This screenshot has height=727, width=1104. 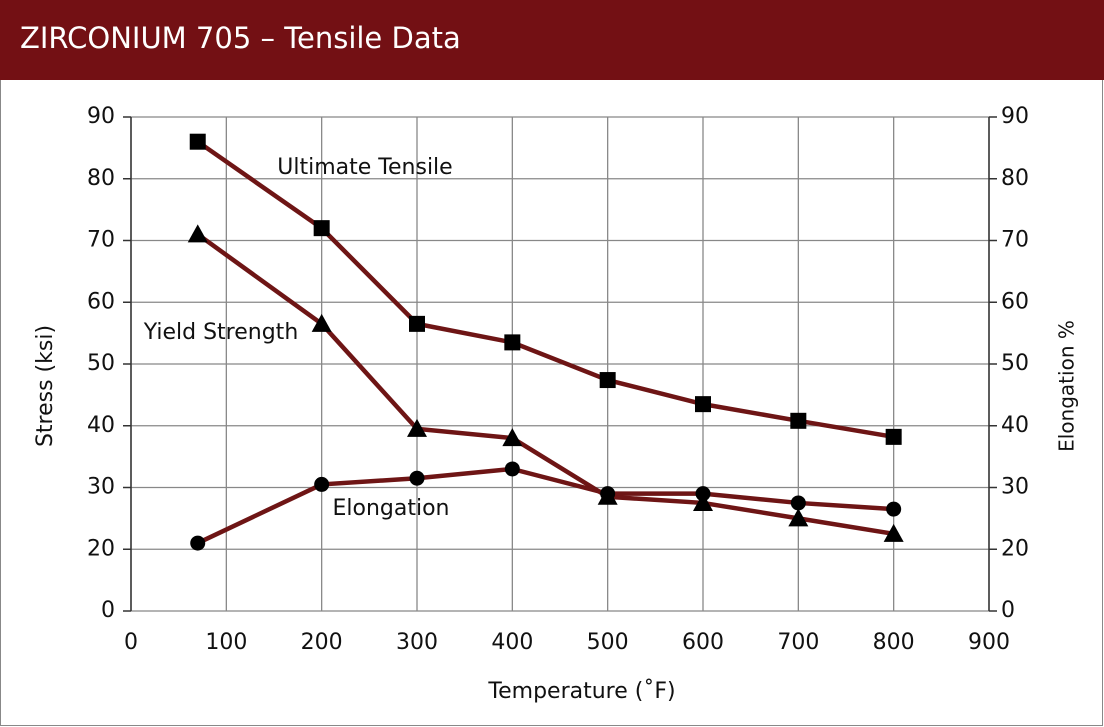 What do you see at coordinates (1067, 386) in the screenshot?
I see `y2-axis-title: Elongation %` at bounding box center [1067, 386].